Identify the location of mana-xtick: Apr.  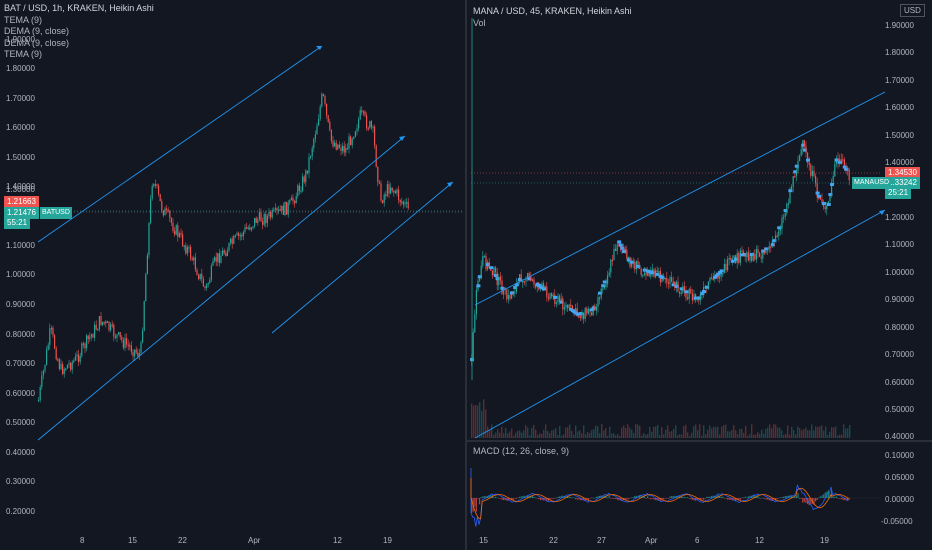
(651, 540).